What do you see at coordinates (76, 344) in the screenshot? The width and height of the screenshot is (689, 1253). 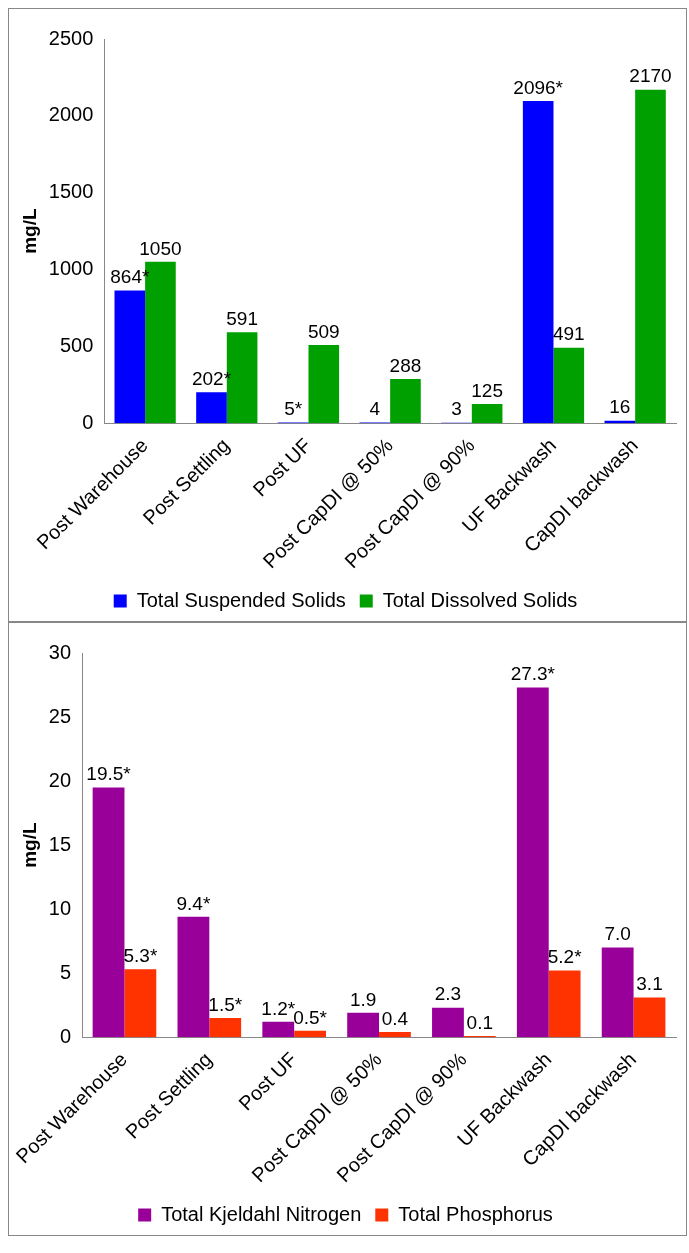 I see `y-tick-label: 500` at bounding box center [76, 344].